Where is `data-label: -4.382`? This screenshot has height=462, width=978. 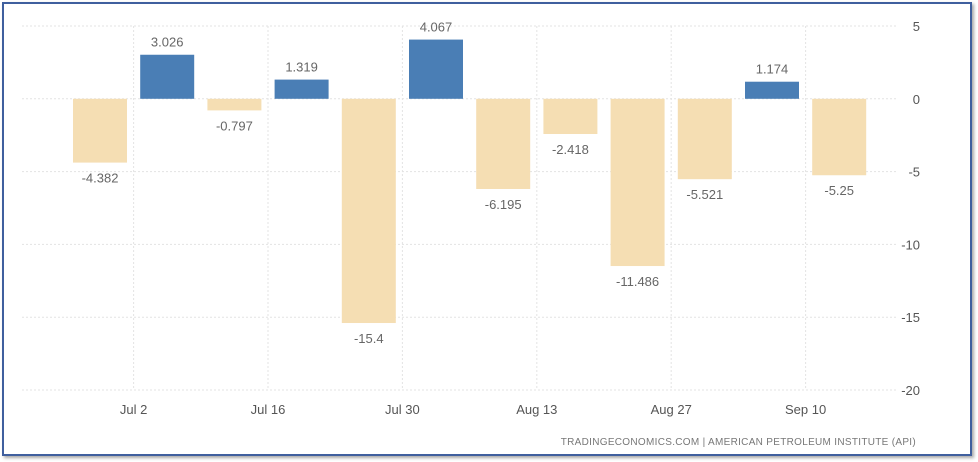
data-label: -4.382 is located at coordinates (100, 178).